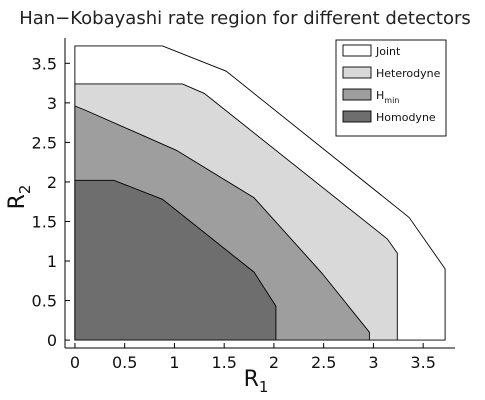  I want to click on y-tick-label: 1.5, so click(44, 221).